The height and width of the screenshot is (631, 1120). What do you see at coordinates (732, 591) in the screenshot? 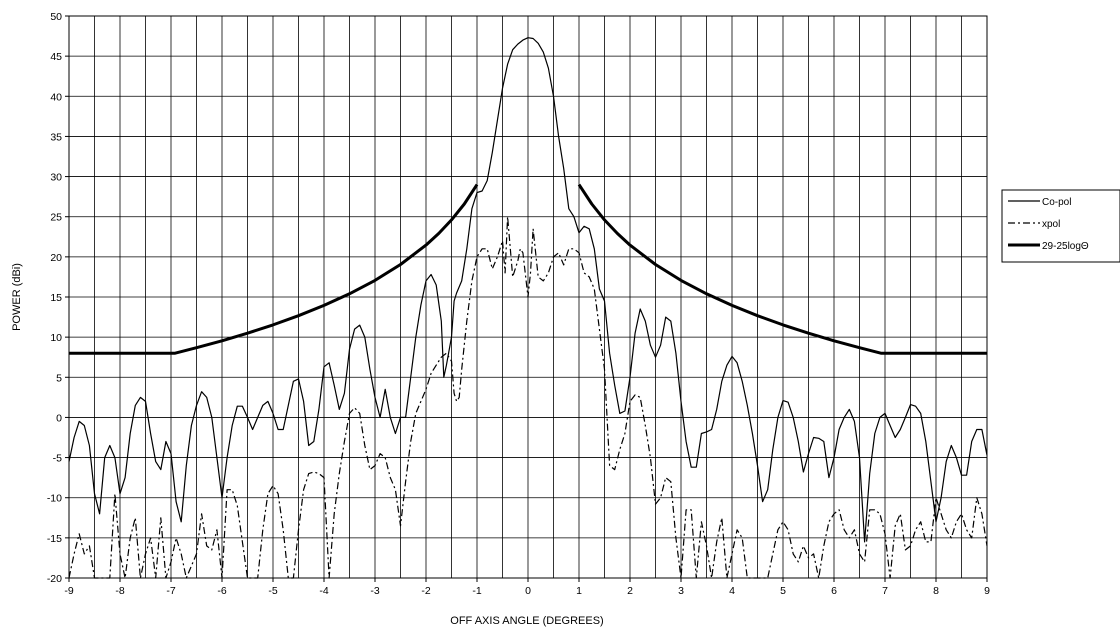
I see `x-tick-label: 4` at bounding box center [732, 591].